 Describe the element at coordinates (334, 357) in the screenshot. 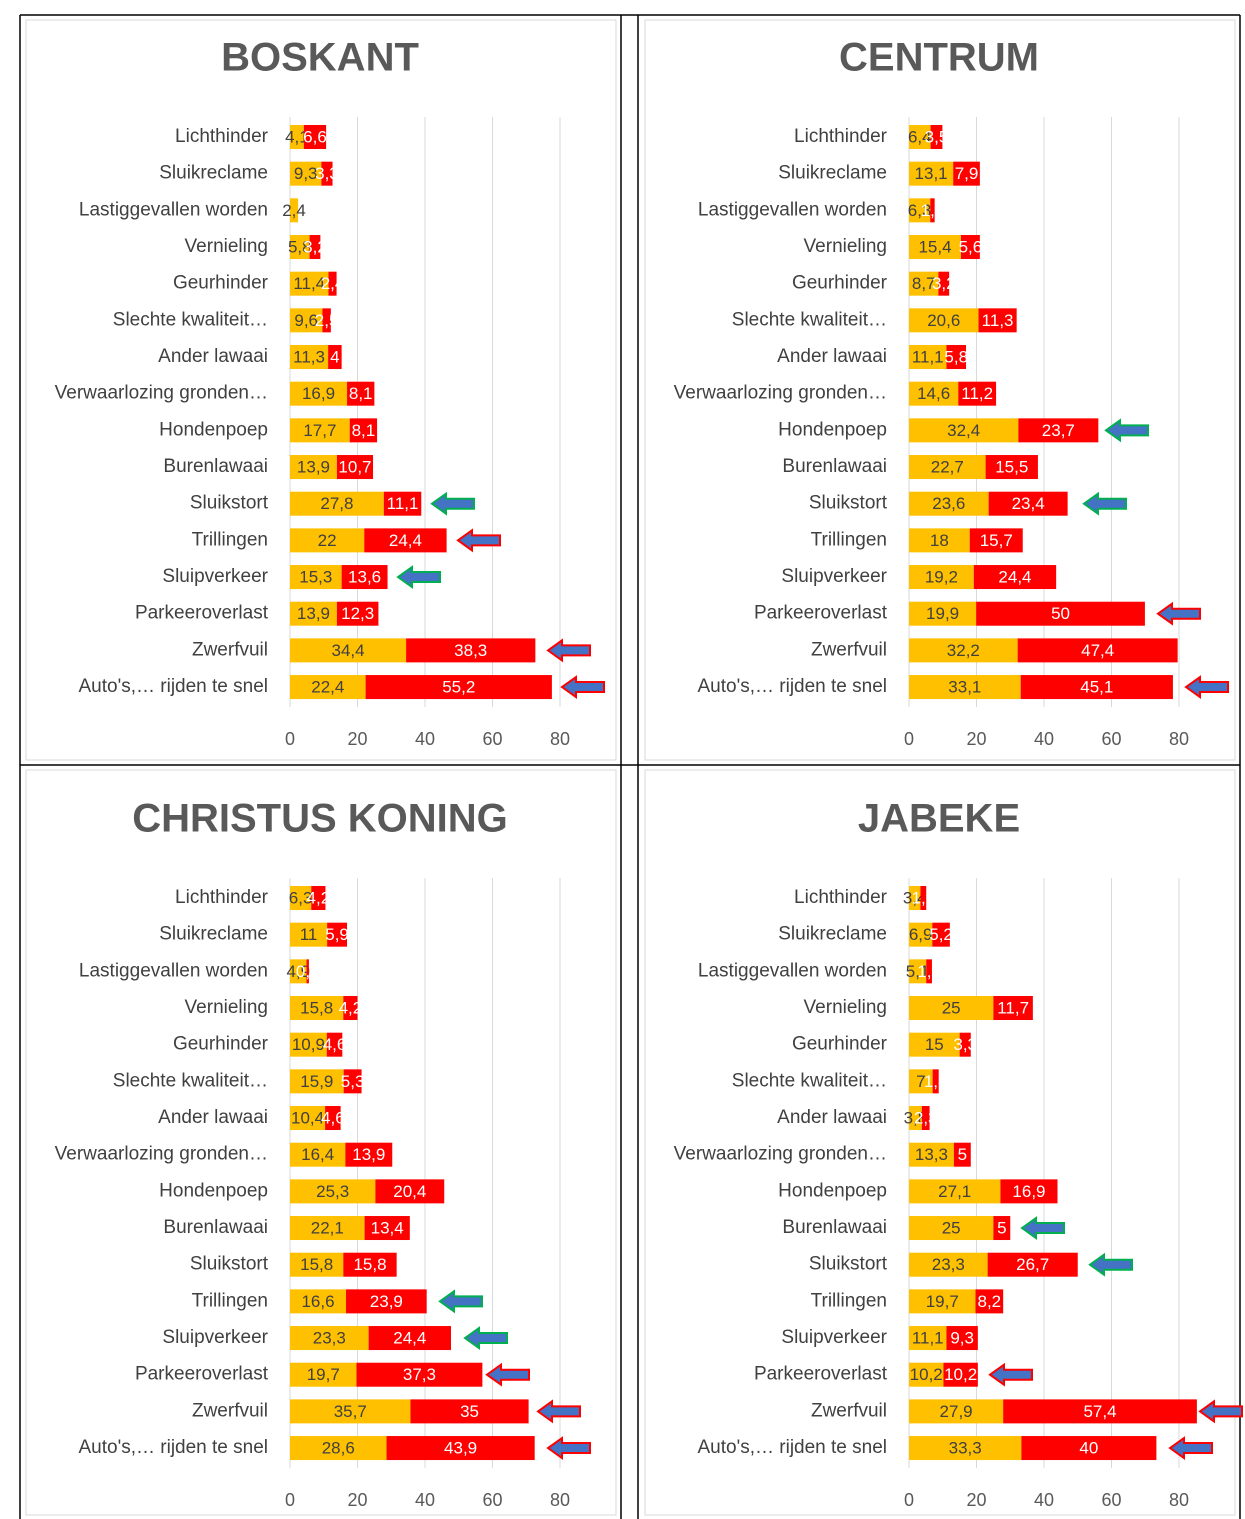

I see `data-label: 4` at that location.